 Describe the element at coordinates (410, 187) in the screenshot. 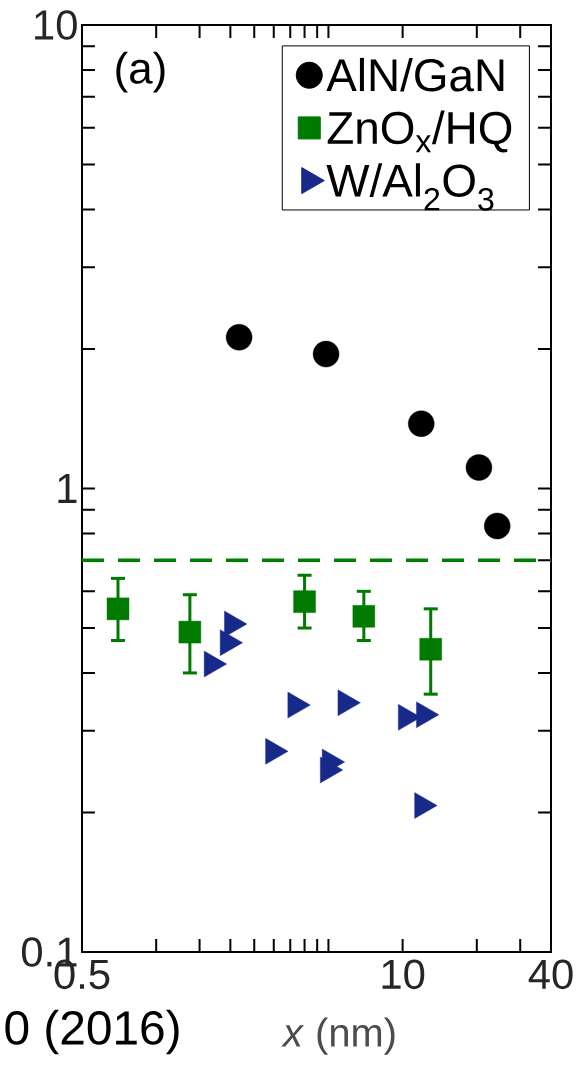

I see `legend-label: W/Al$_{2}$O$_{3}$` at that location.